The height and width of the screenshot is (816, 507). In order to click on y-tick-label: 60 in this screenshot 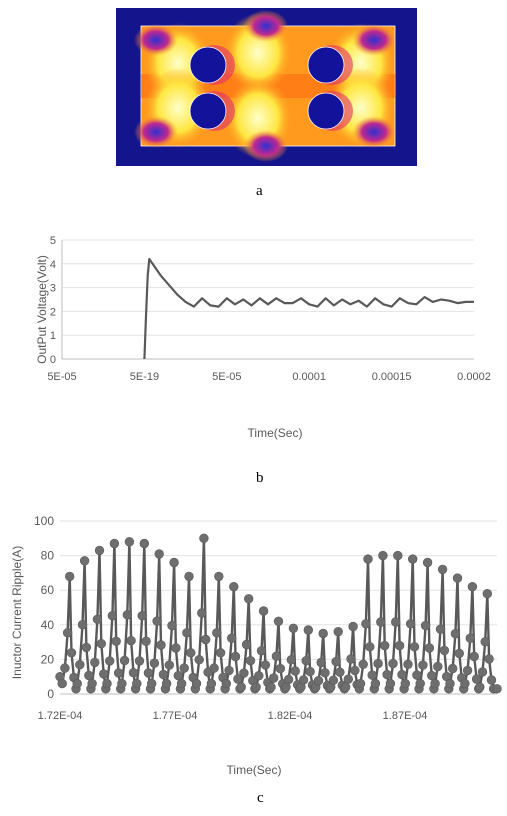, I will do `click(48, 590)`.